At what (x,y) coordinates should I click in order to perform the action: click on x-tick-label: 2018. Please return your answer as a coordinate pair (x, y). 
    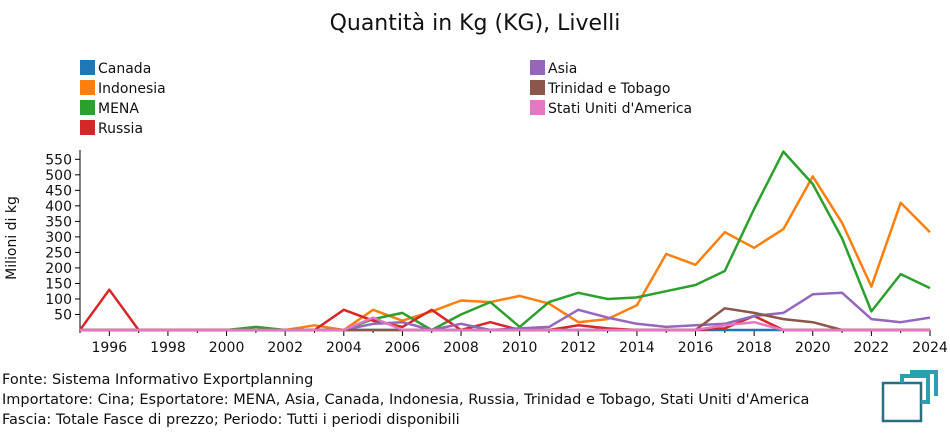
    Looking at the image, I should click on (754, 348).